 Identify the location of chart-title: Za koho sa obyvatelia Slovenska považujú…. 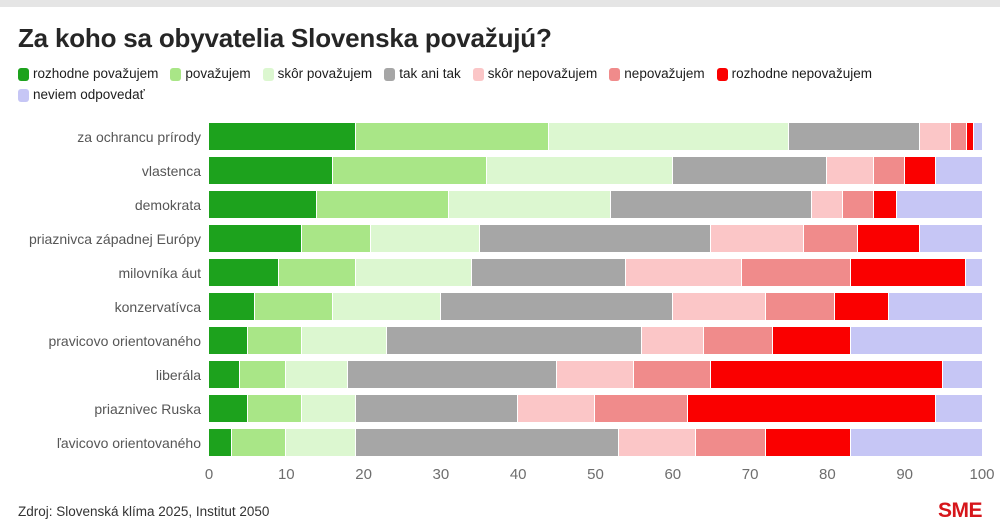
(285, 38).